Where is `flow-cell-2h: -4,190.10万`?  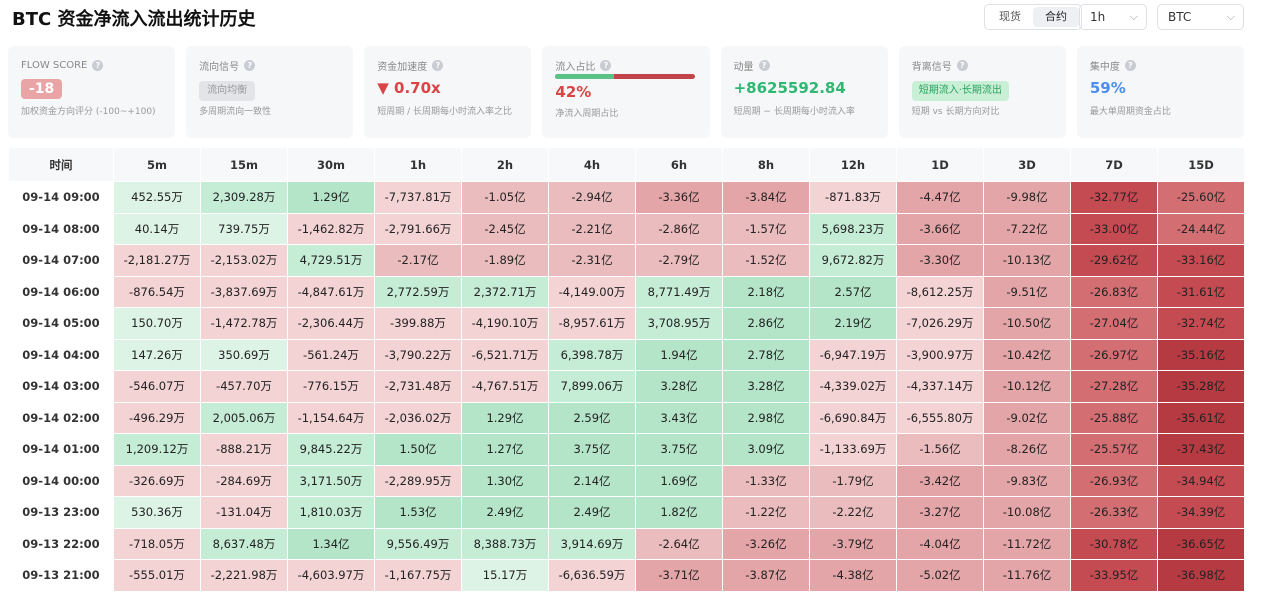
flow-cell-2h: -4,190.10万 is located at coordinates (505, 323).